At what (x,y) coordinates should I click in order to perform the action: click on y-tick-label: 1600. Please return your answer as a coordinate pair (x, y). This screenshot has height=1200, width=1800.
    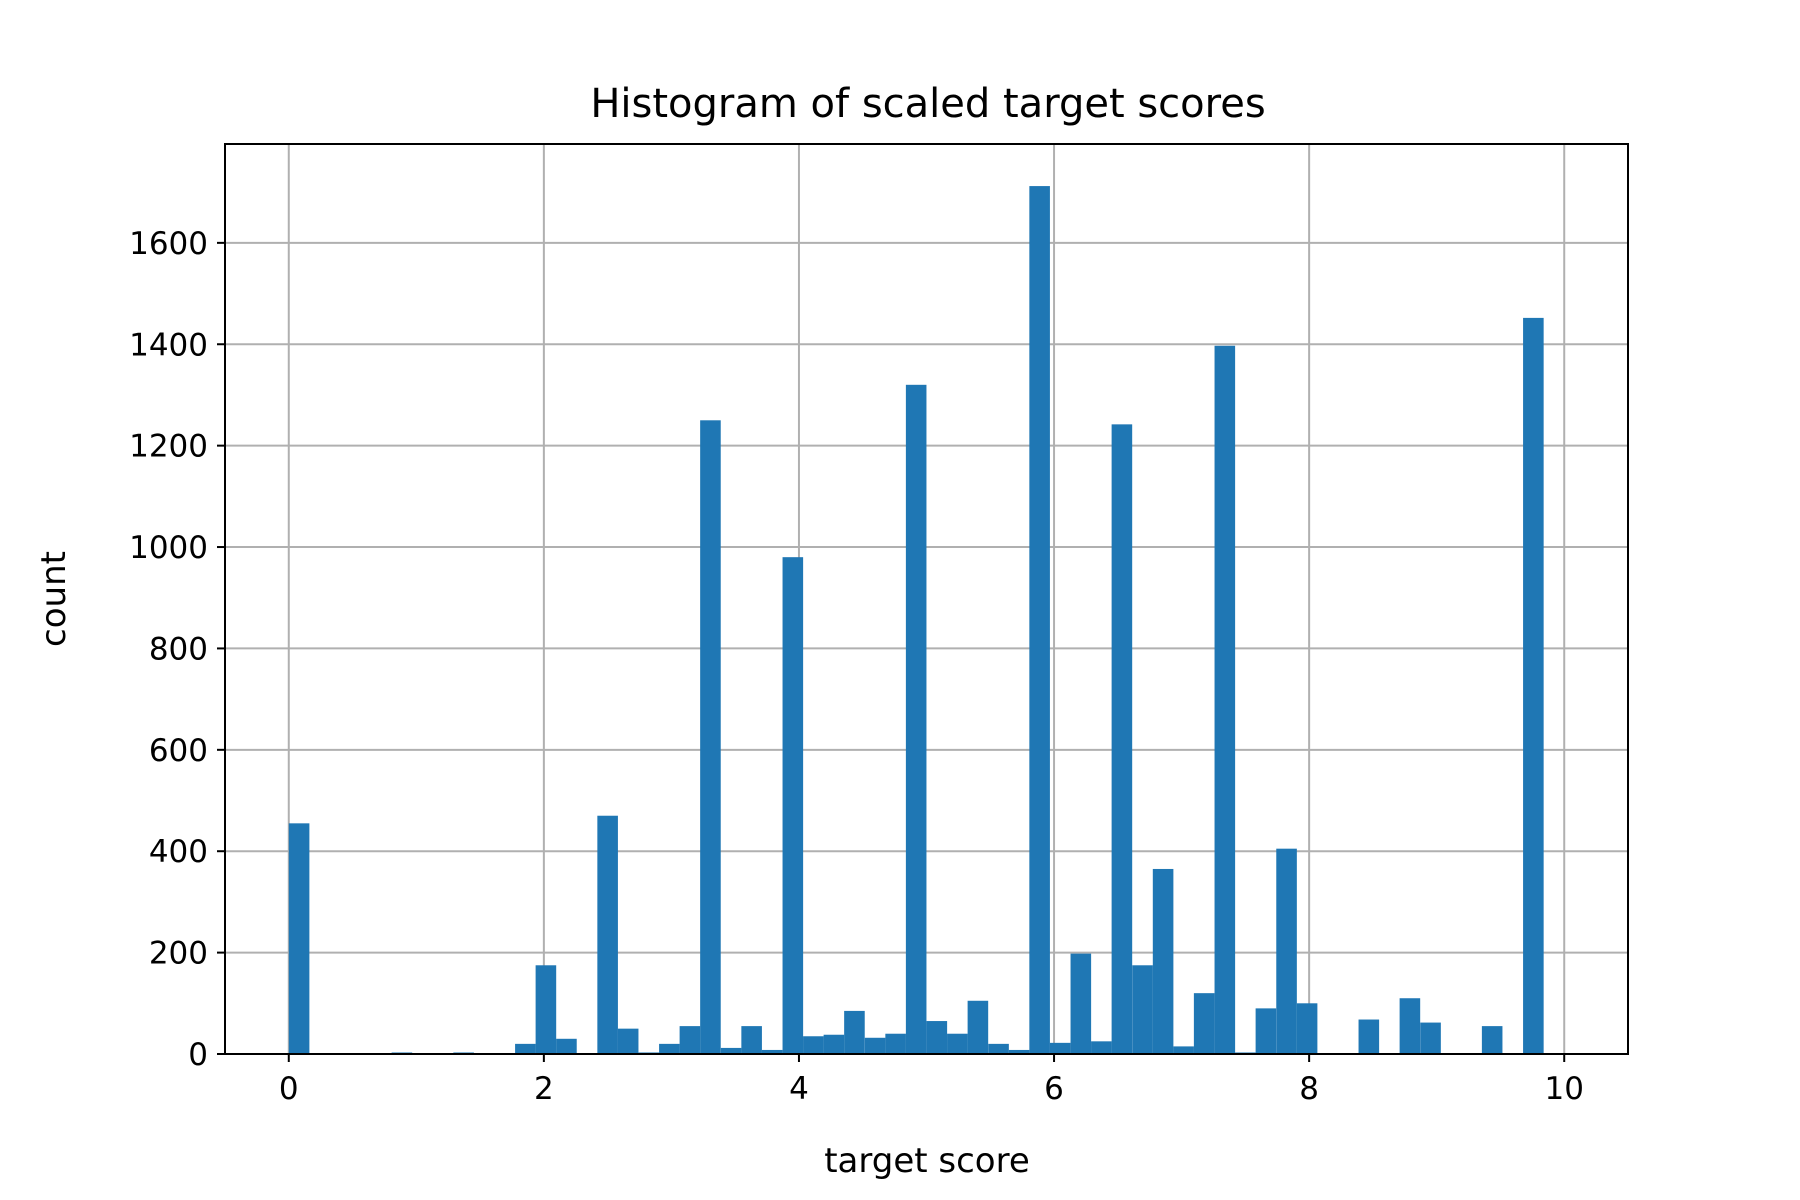
    Looking at the image, I should click on (168, 244).